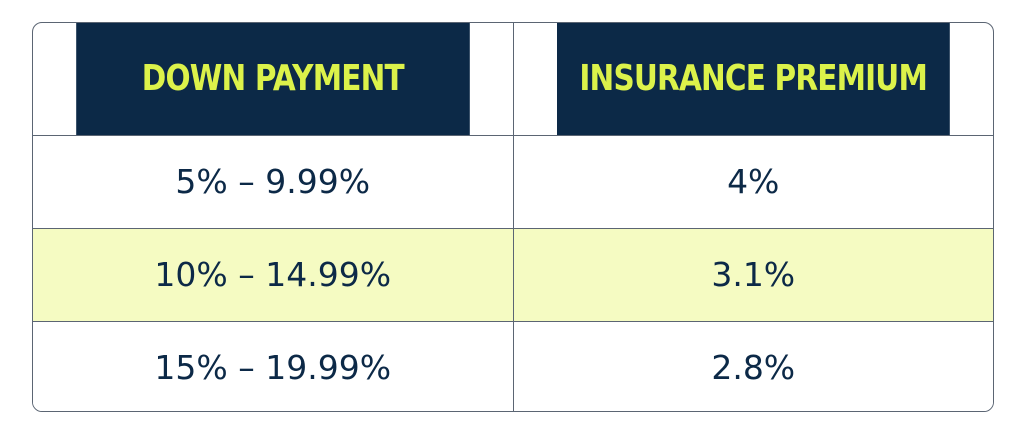 Image resolution: width=1024 pixels, height=436 pixels. I want to click on header-insurance-premium: INSURANCE PREMIUM, so click(753, 79).